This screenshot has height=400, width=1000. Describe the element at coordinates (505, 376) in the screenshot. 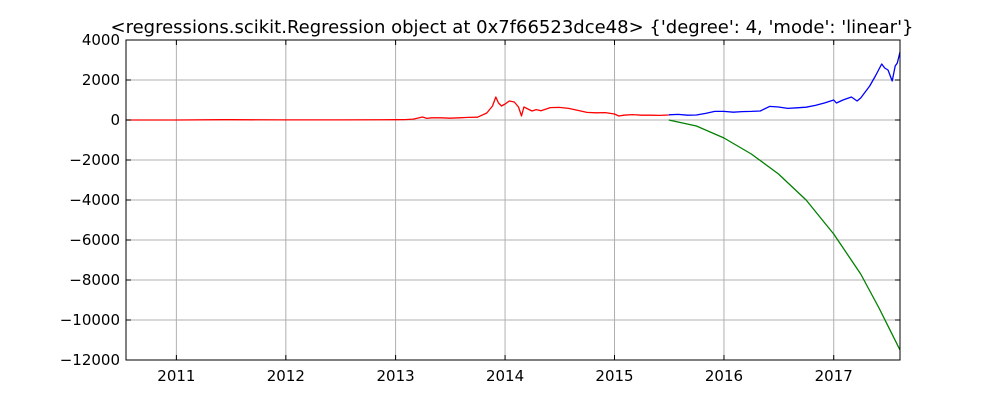

I see `x-tick-label: 2014` at that location.